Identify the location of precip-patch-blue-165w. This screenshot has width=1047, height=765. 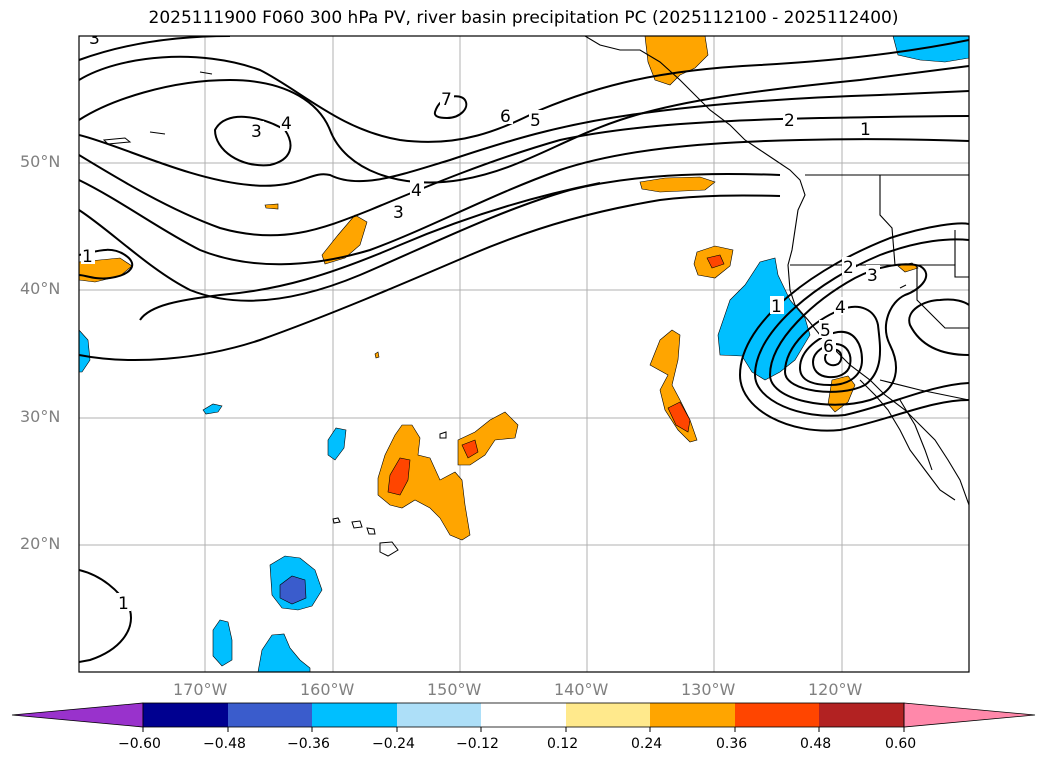
(337, 444).